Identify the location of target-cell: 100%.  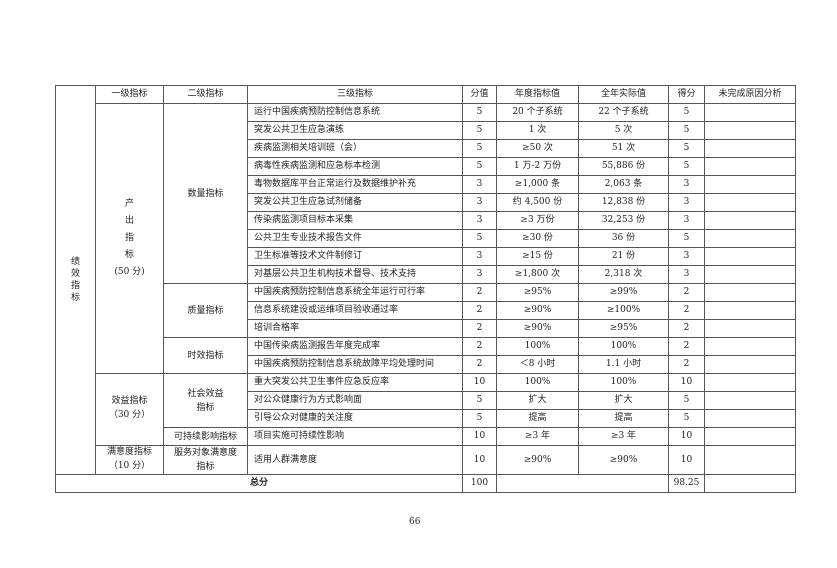
(537, 382).